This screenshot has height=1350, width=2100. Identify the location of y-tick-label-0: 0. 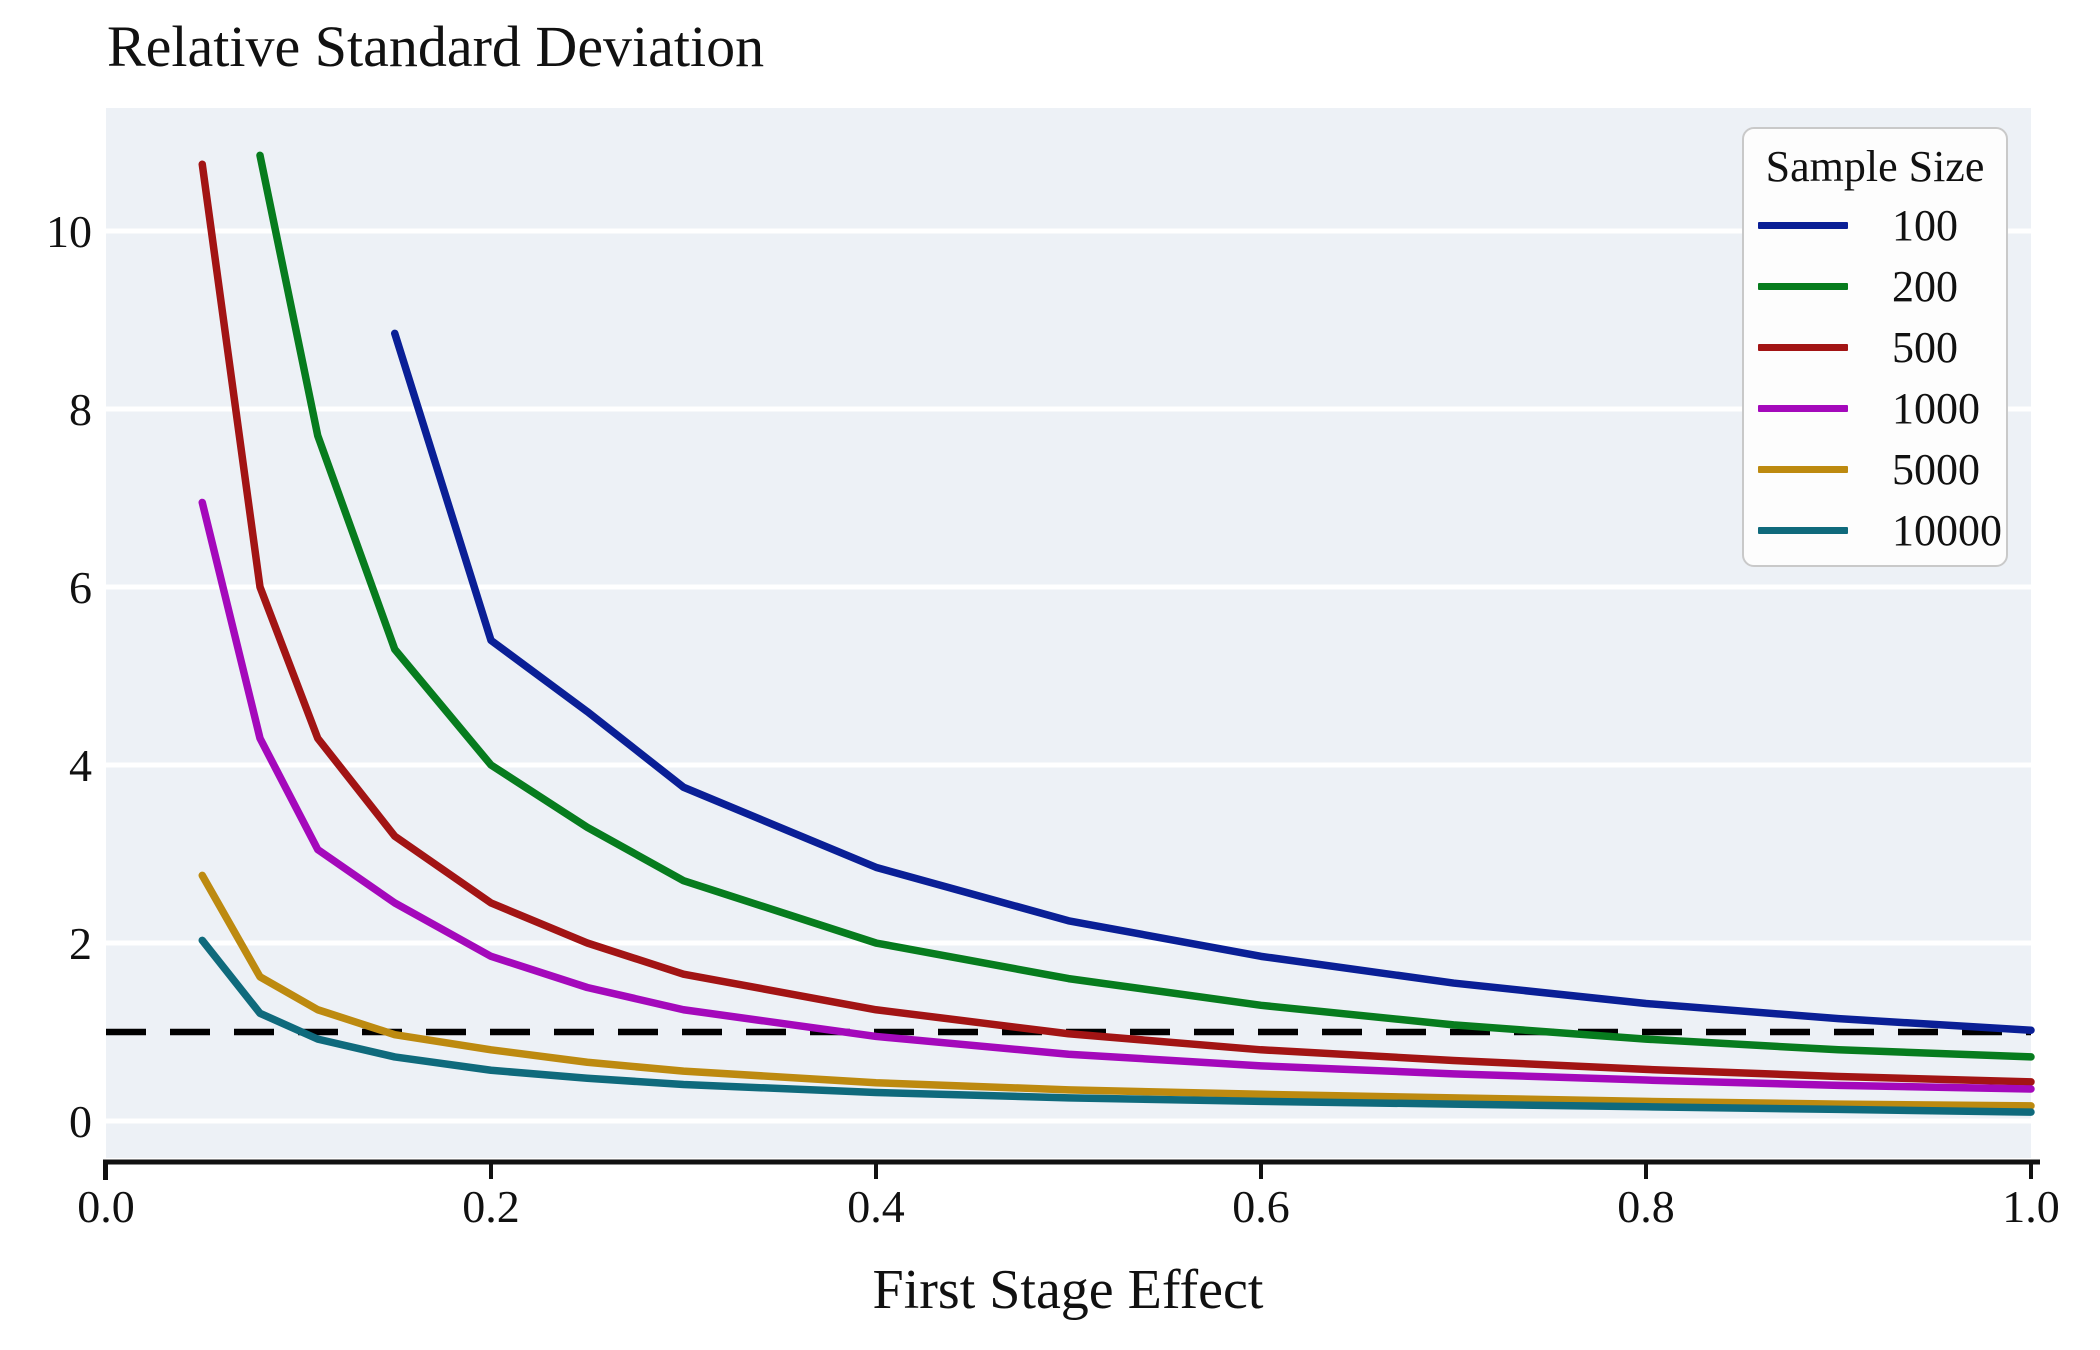
(80, 1121).